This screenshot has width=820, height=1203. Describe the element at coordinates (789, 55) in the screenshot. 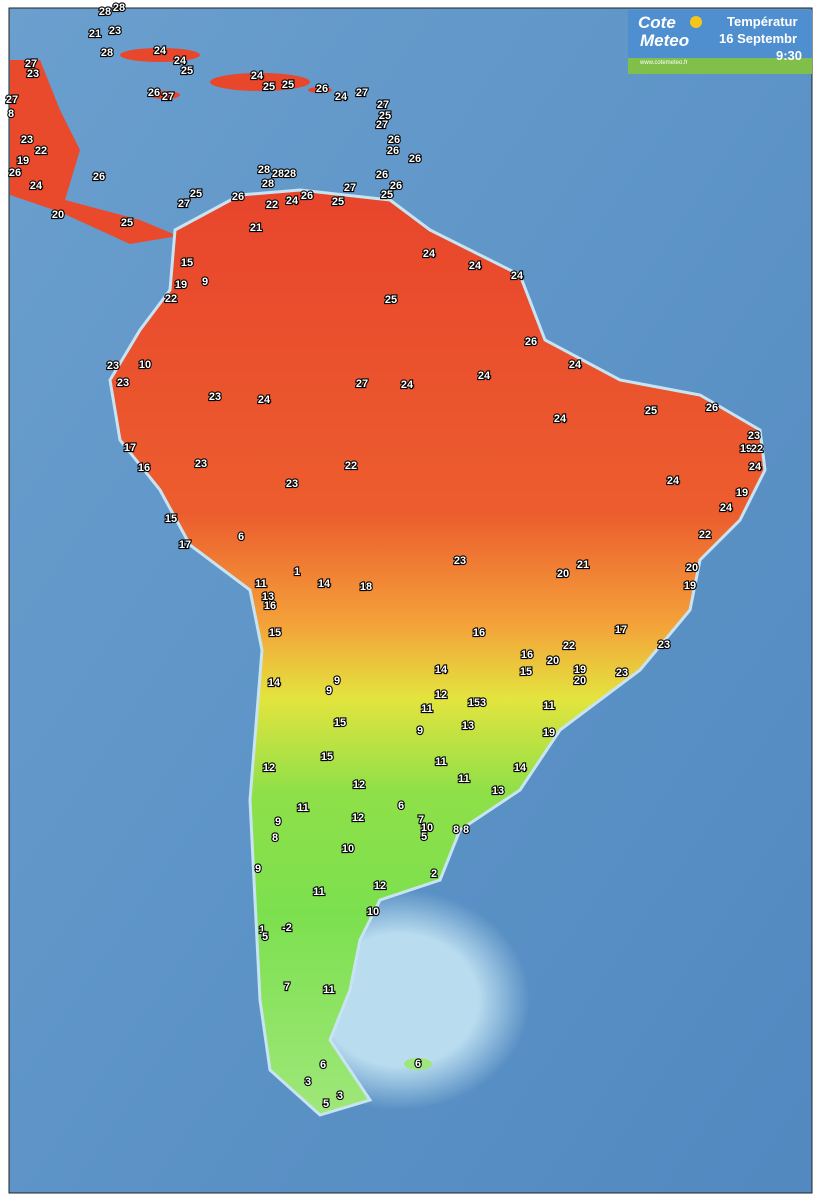

I see `header-time: 9:30` at that location.